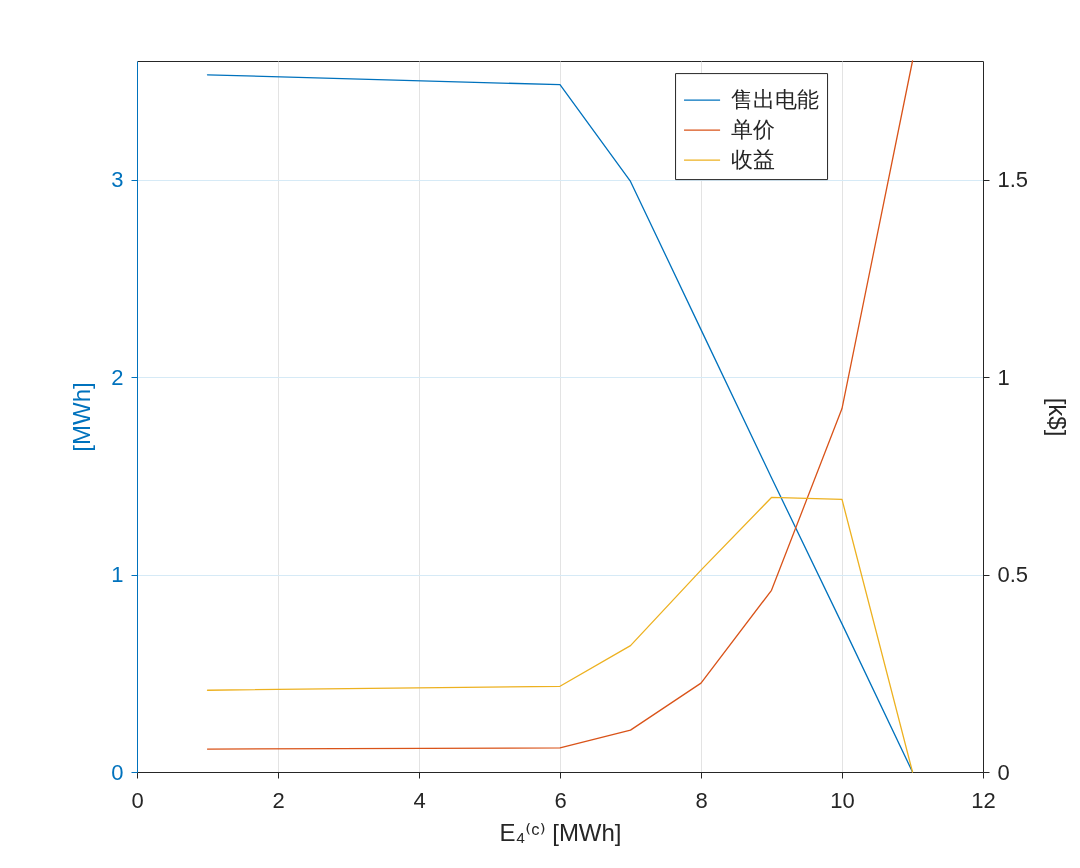 Image resolution: width=1080 pixels, height=868 pixels. What do you see at coordinates (117, 377) in the screenshot?
I see `y-tick-label: 2` at bounding box center [117, 377].